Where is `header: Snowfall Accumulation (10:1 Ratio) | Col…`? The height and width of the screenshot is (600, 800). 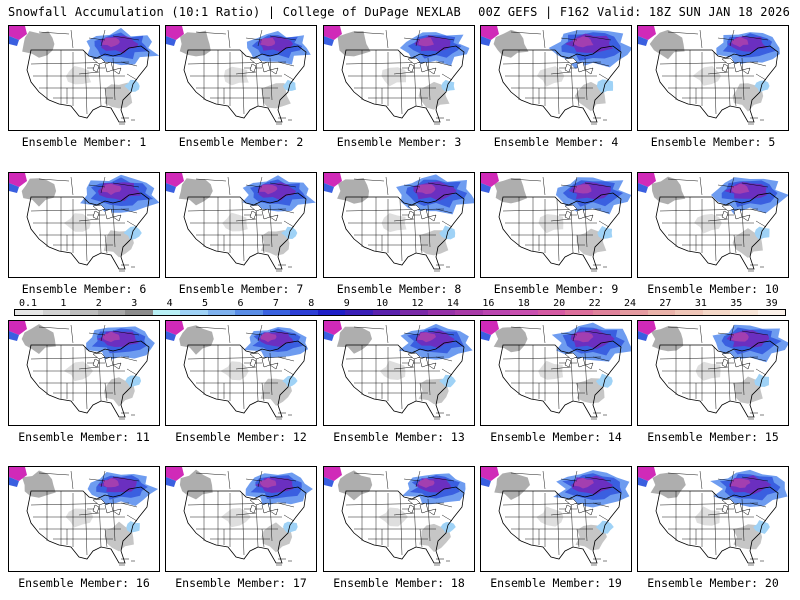
header: Snowfall Accumulation (10:1 Ratio) | Col… is located at coordinates (400, 12).